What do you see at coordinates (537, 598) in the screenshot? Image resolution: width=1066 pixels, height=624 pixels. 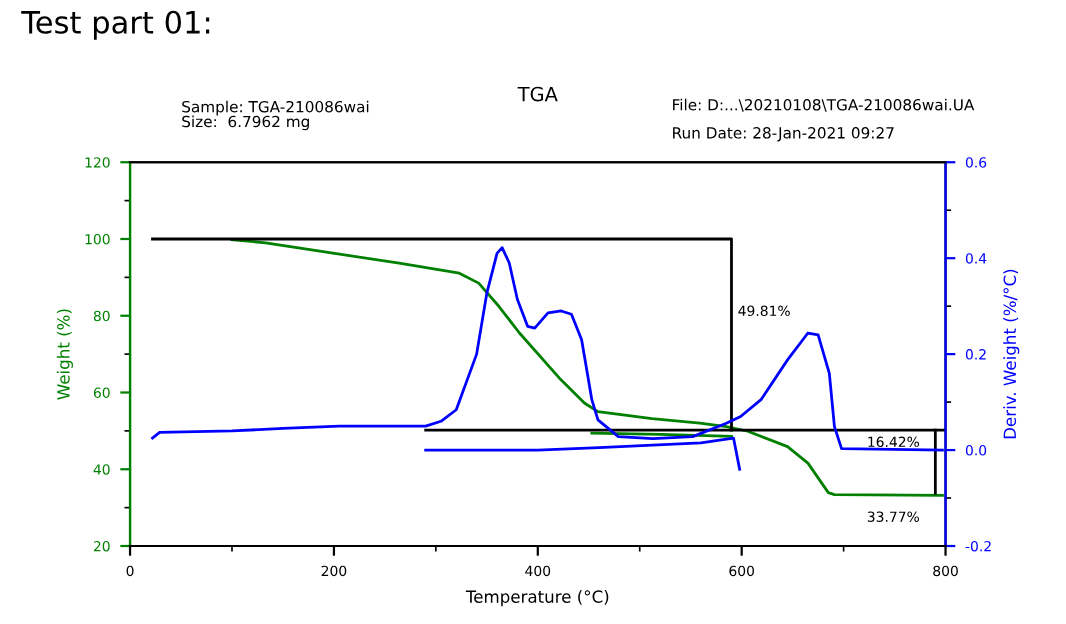 I see `x-axis-title: Temperature (°C)` at bounding box center [537, 598].